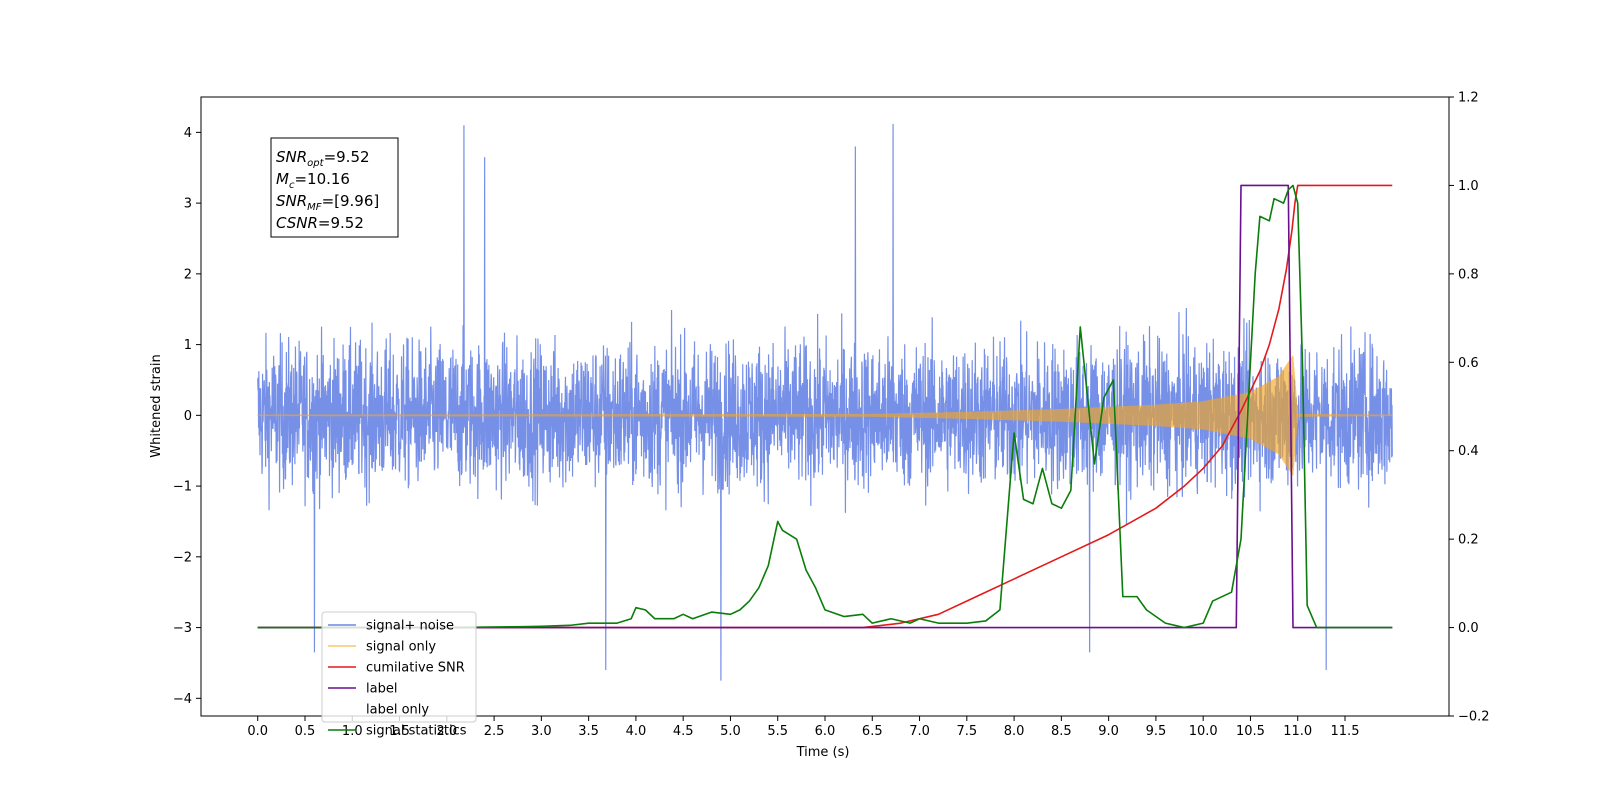 The image size is (1600, 800). I want to click on x-tick-label: 11.5, so click(1345, 731).